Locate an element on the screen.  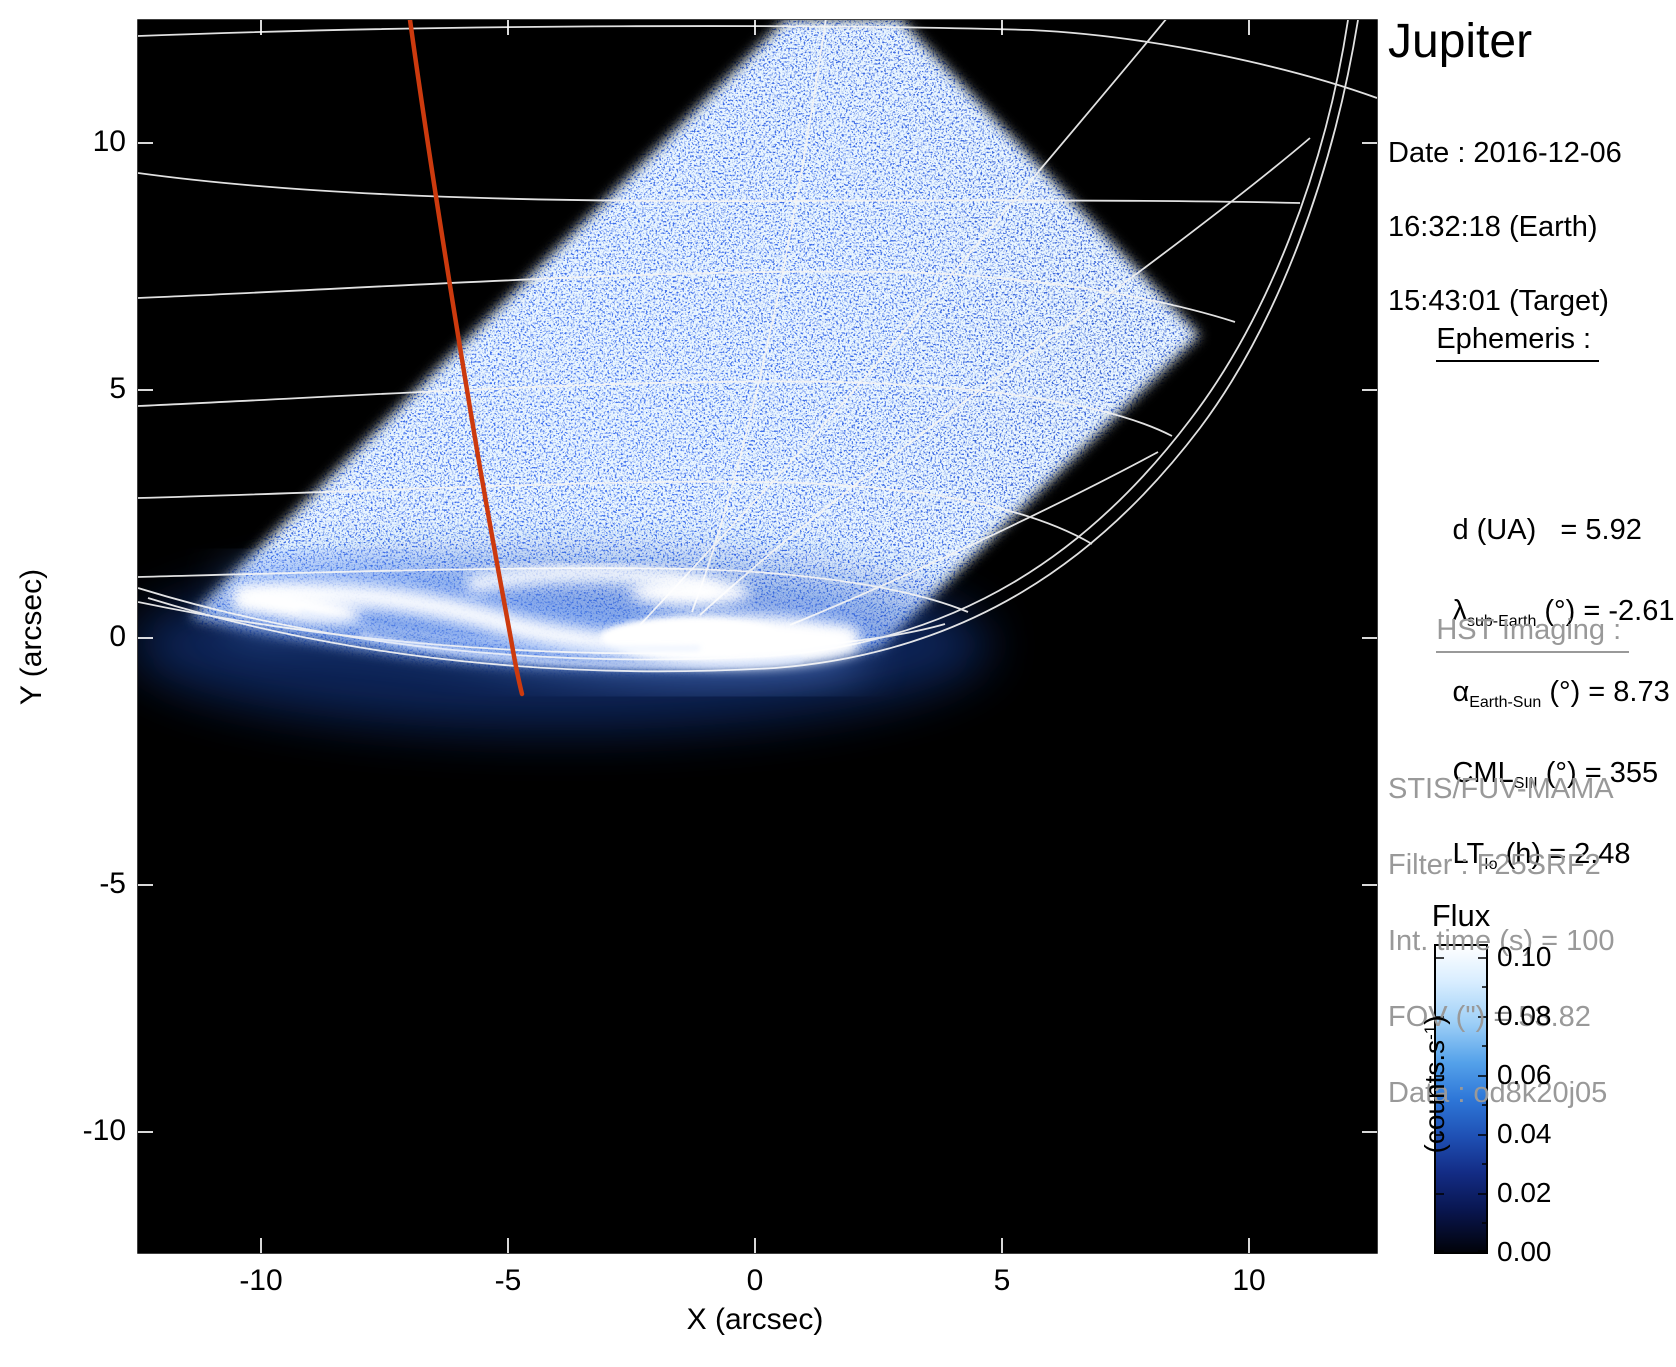
y-tick-m5: -5 is located at coordinates (112, 883).